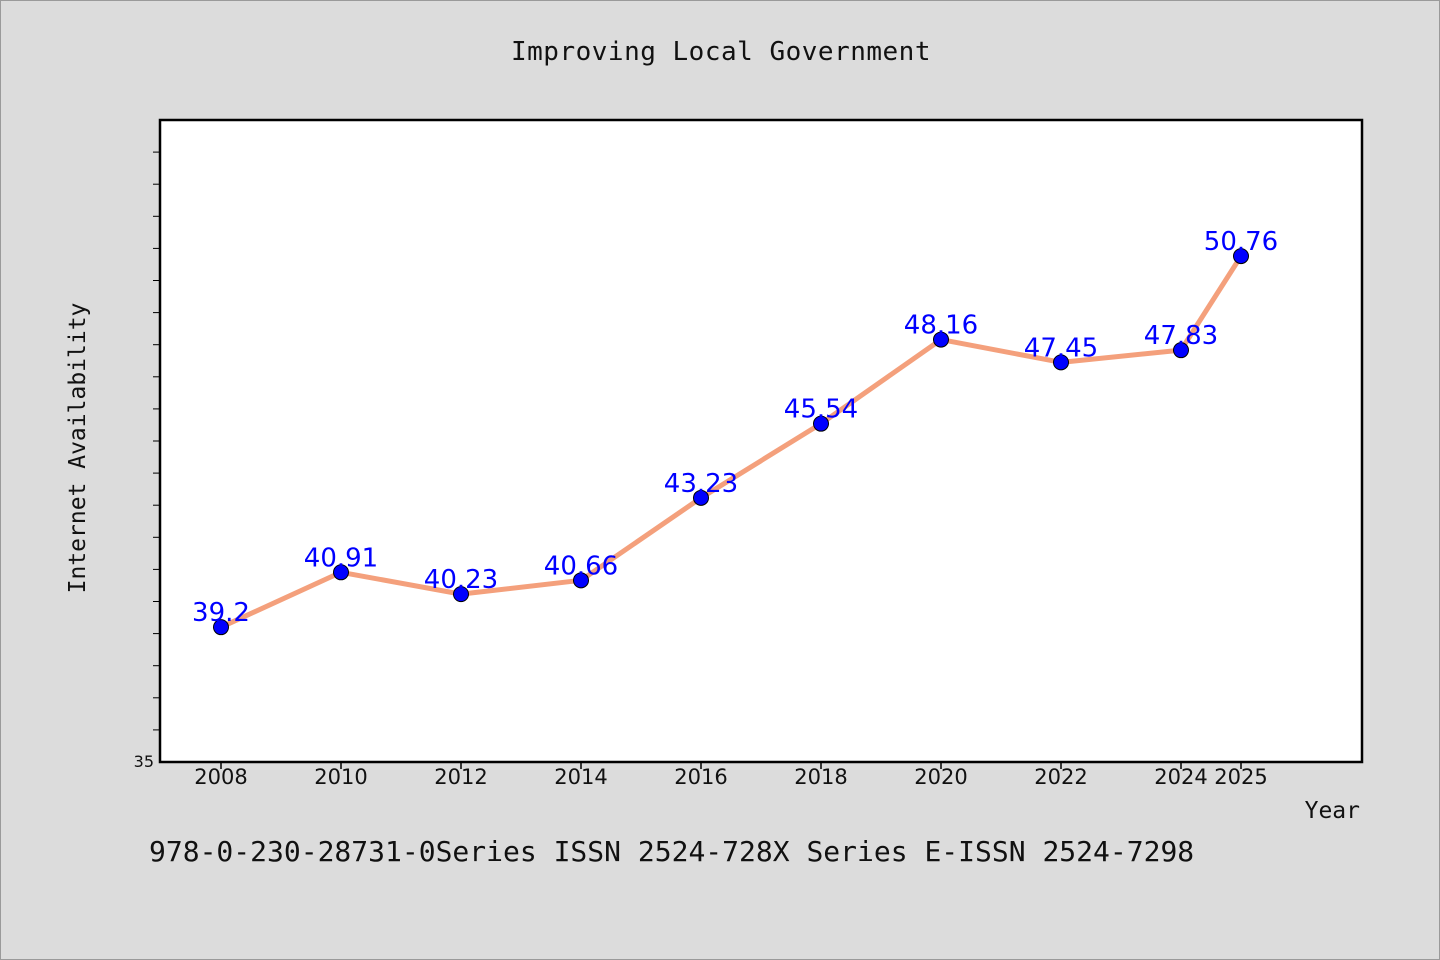  I want to click on data-label: 40.23, so click(461, 580).